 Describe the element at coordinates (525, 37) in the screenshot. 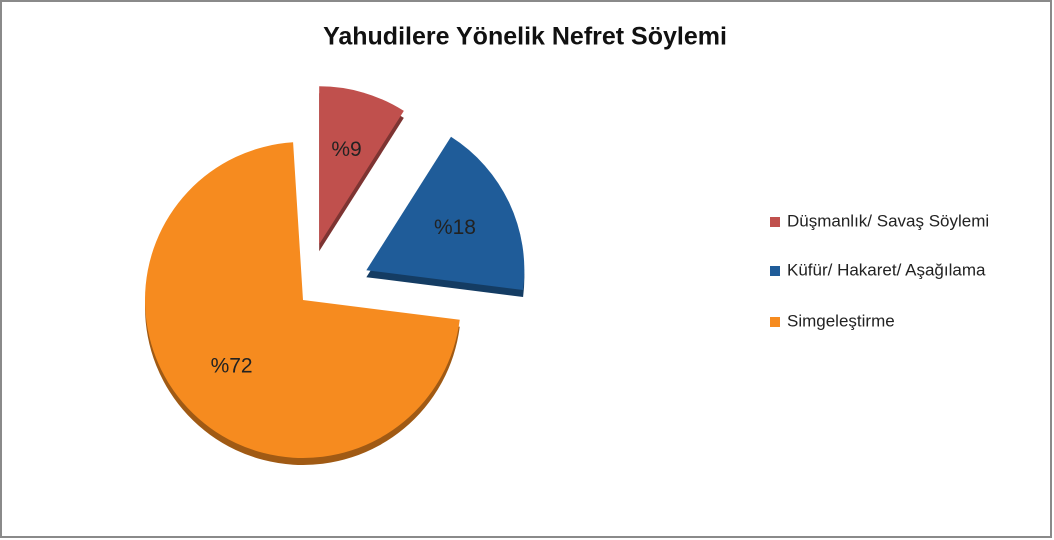

I see `chart-title: Yahudilere Yönelik Nefret Söylemi` at that location.